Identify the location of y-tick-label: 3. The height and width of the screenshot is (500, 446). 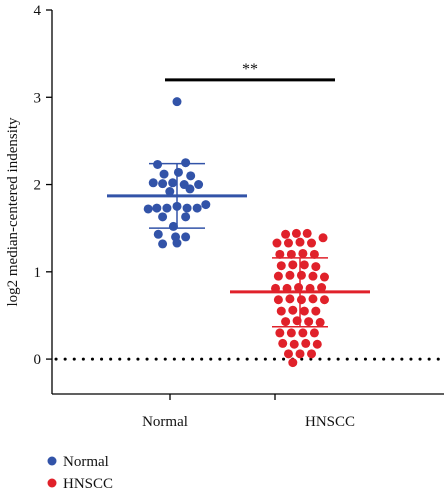
(38, 98).